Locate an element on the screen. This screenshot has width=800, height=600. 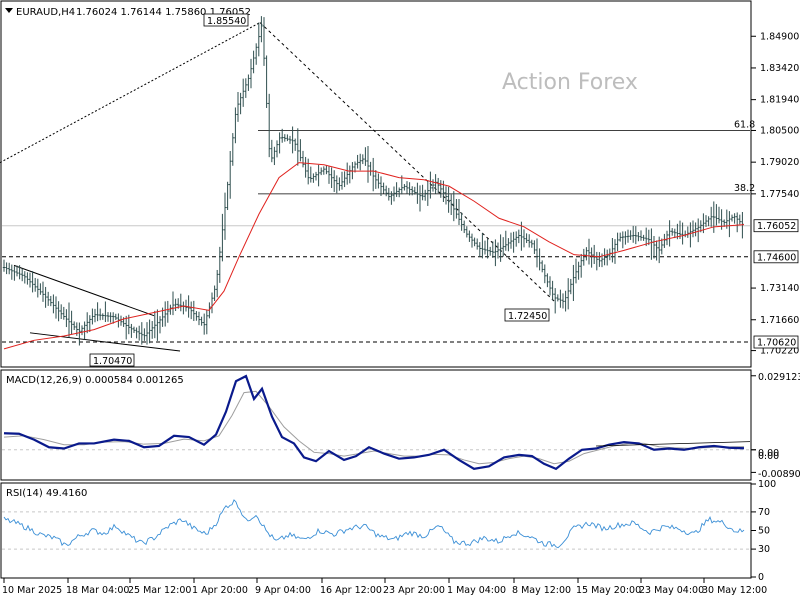
x-tick-label: 18 Mar 04:00 is located at coordinates (97, 590).